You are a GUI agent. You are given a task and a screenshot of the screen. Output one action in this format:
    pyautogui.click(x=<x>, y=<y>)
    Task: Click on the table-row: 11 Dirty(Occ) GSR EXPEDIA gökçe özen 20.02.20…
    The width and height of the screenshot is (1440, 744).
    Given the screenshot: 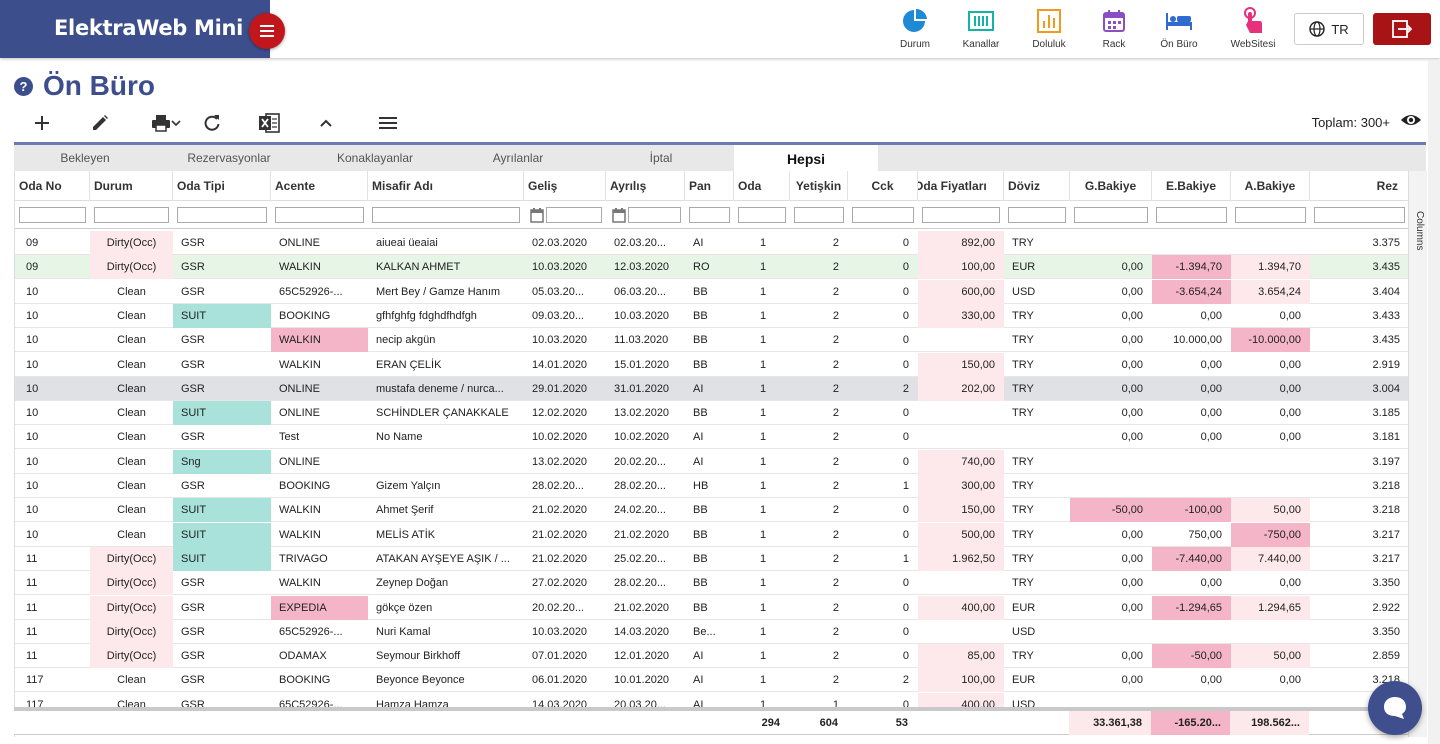 What is the action you would take?
    pyautogui.click(x=711, y=607)
    